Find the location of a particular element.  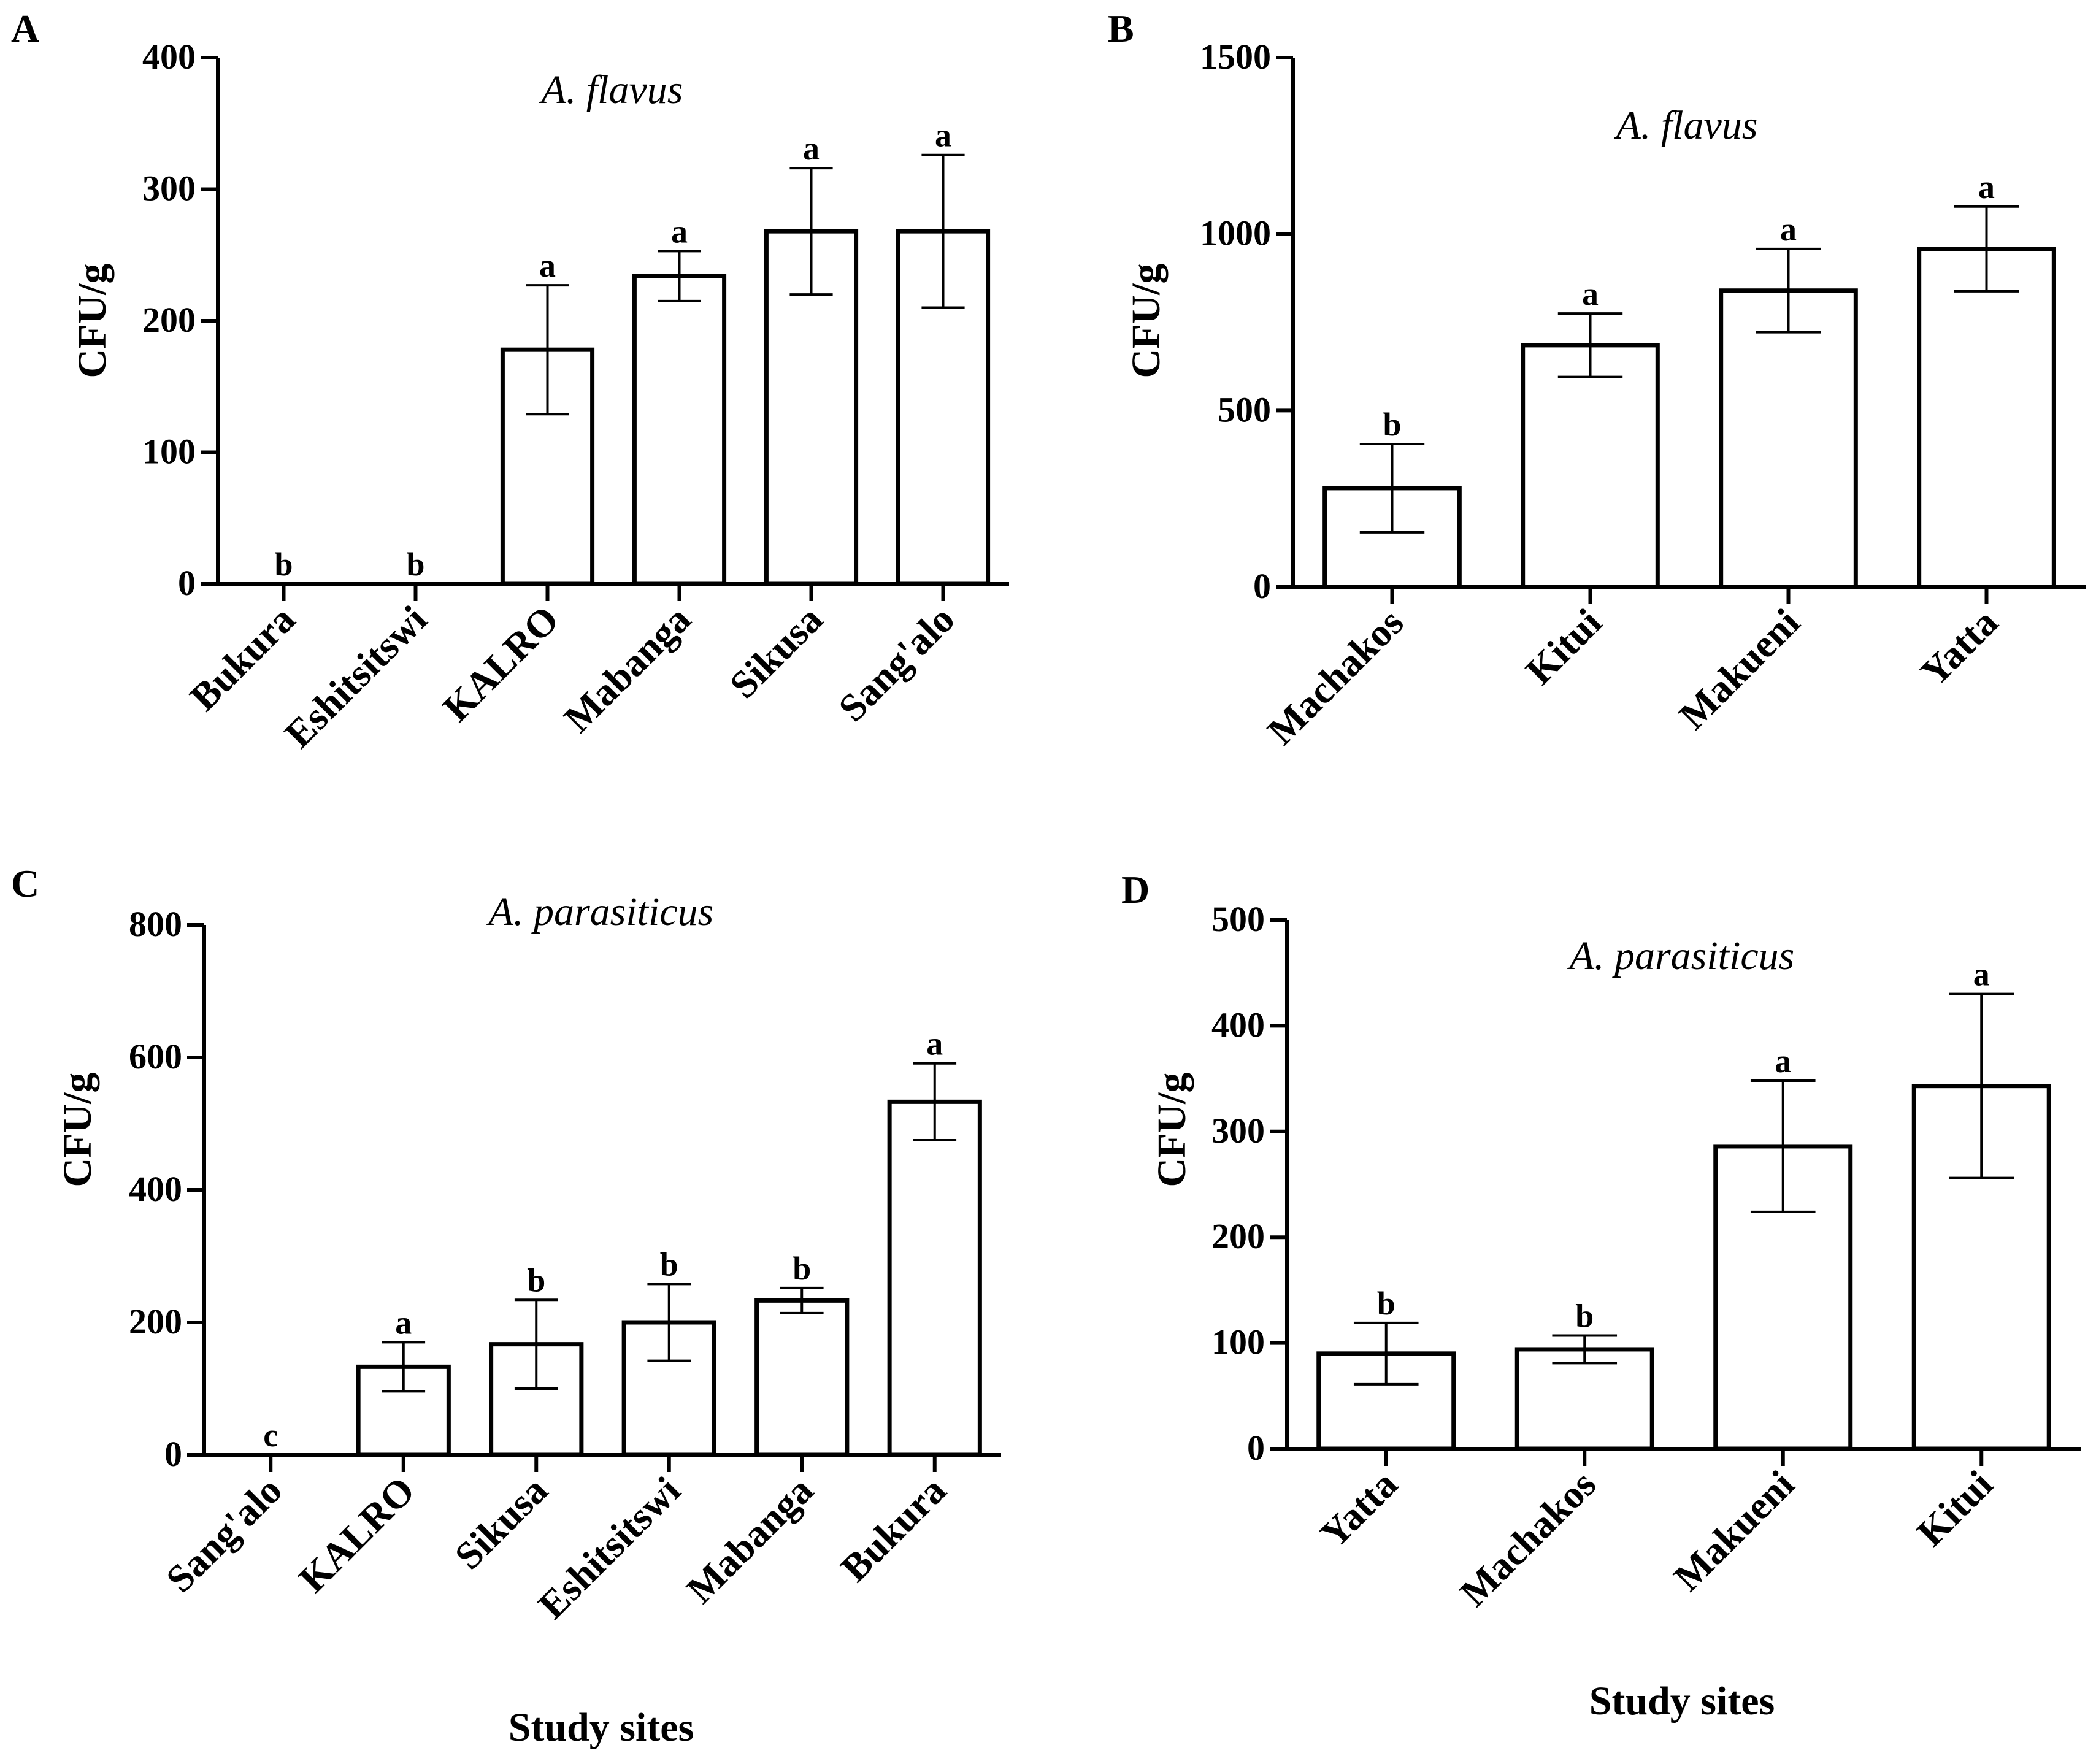

y-tick-label: 600 is located at coordinates (155, 1057).